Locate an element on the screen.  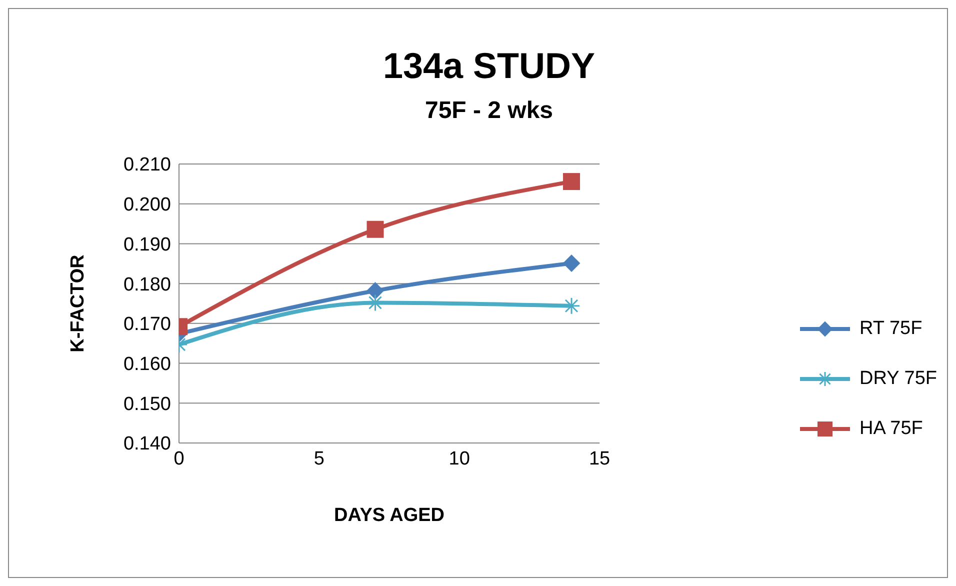
x-tick-label: 5 is located at coordinates (319, 459).